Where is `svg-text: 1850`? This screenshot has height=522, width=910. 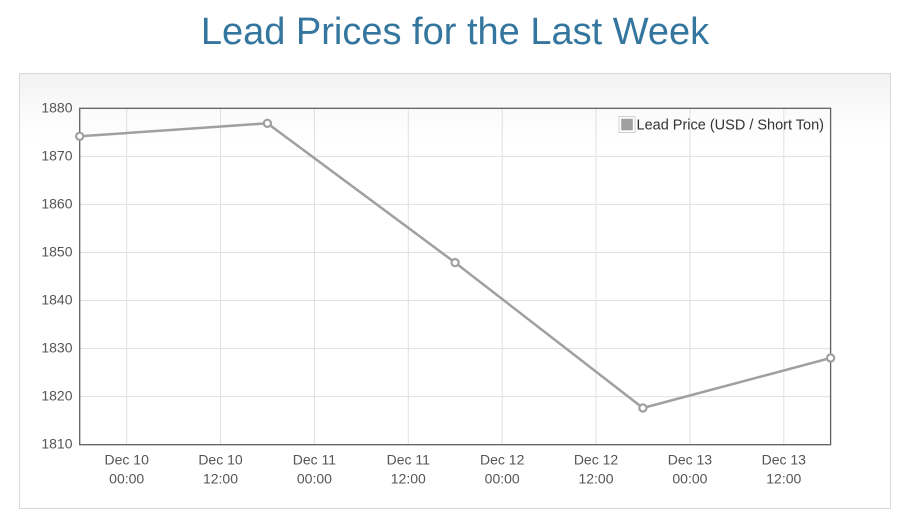
svg-text: 1850 is located at coordinates (56, 252).